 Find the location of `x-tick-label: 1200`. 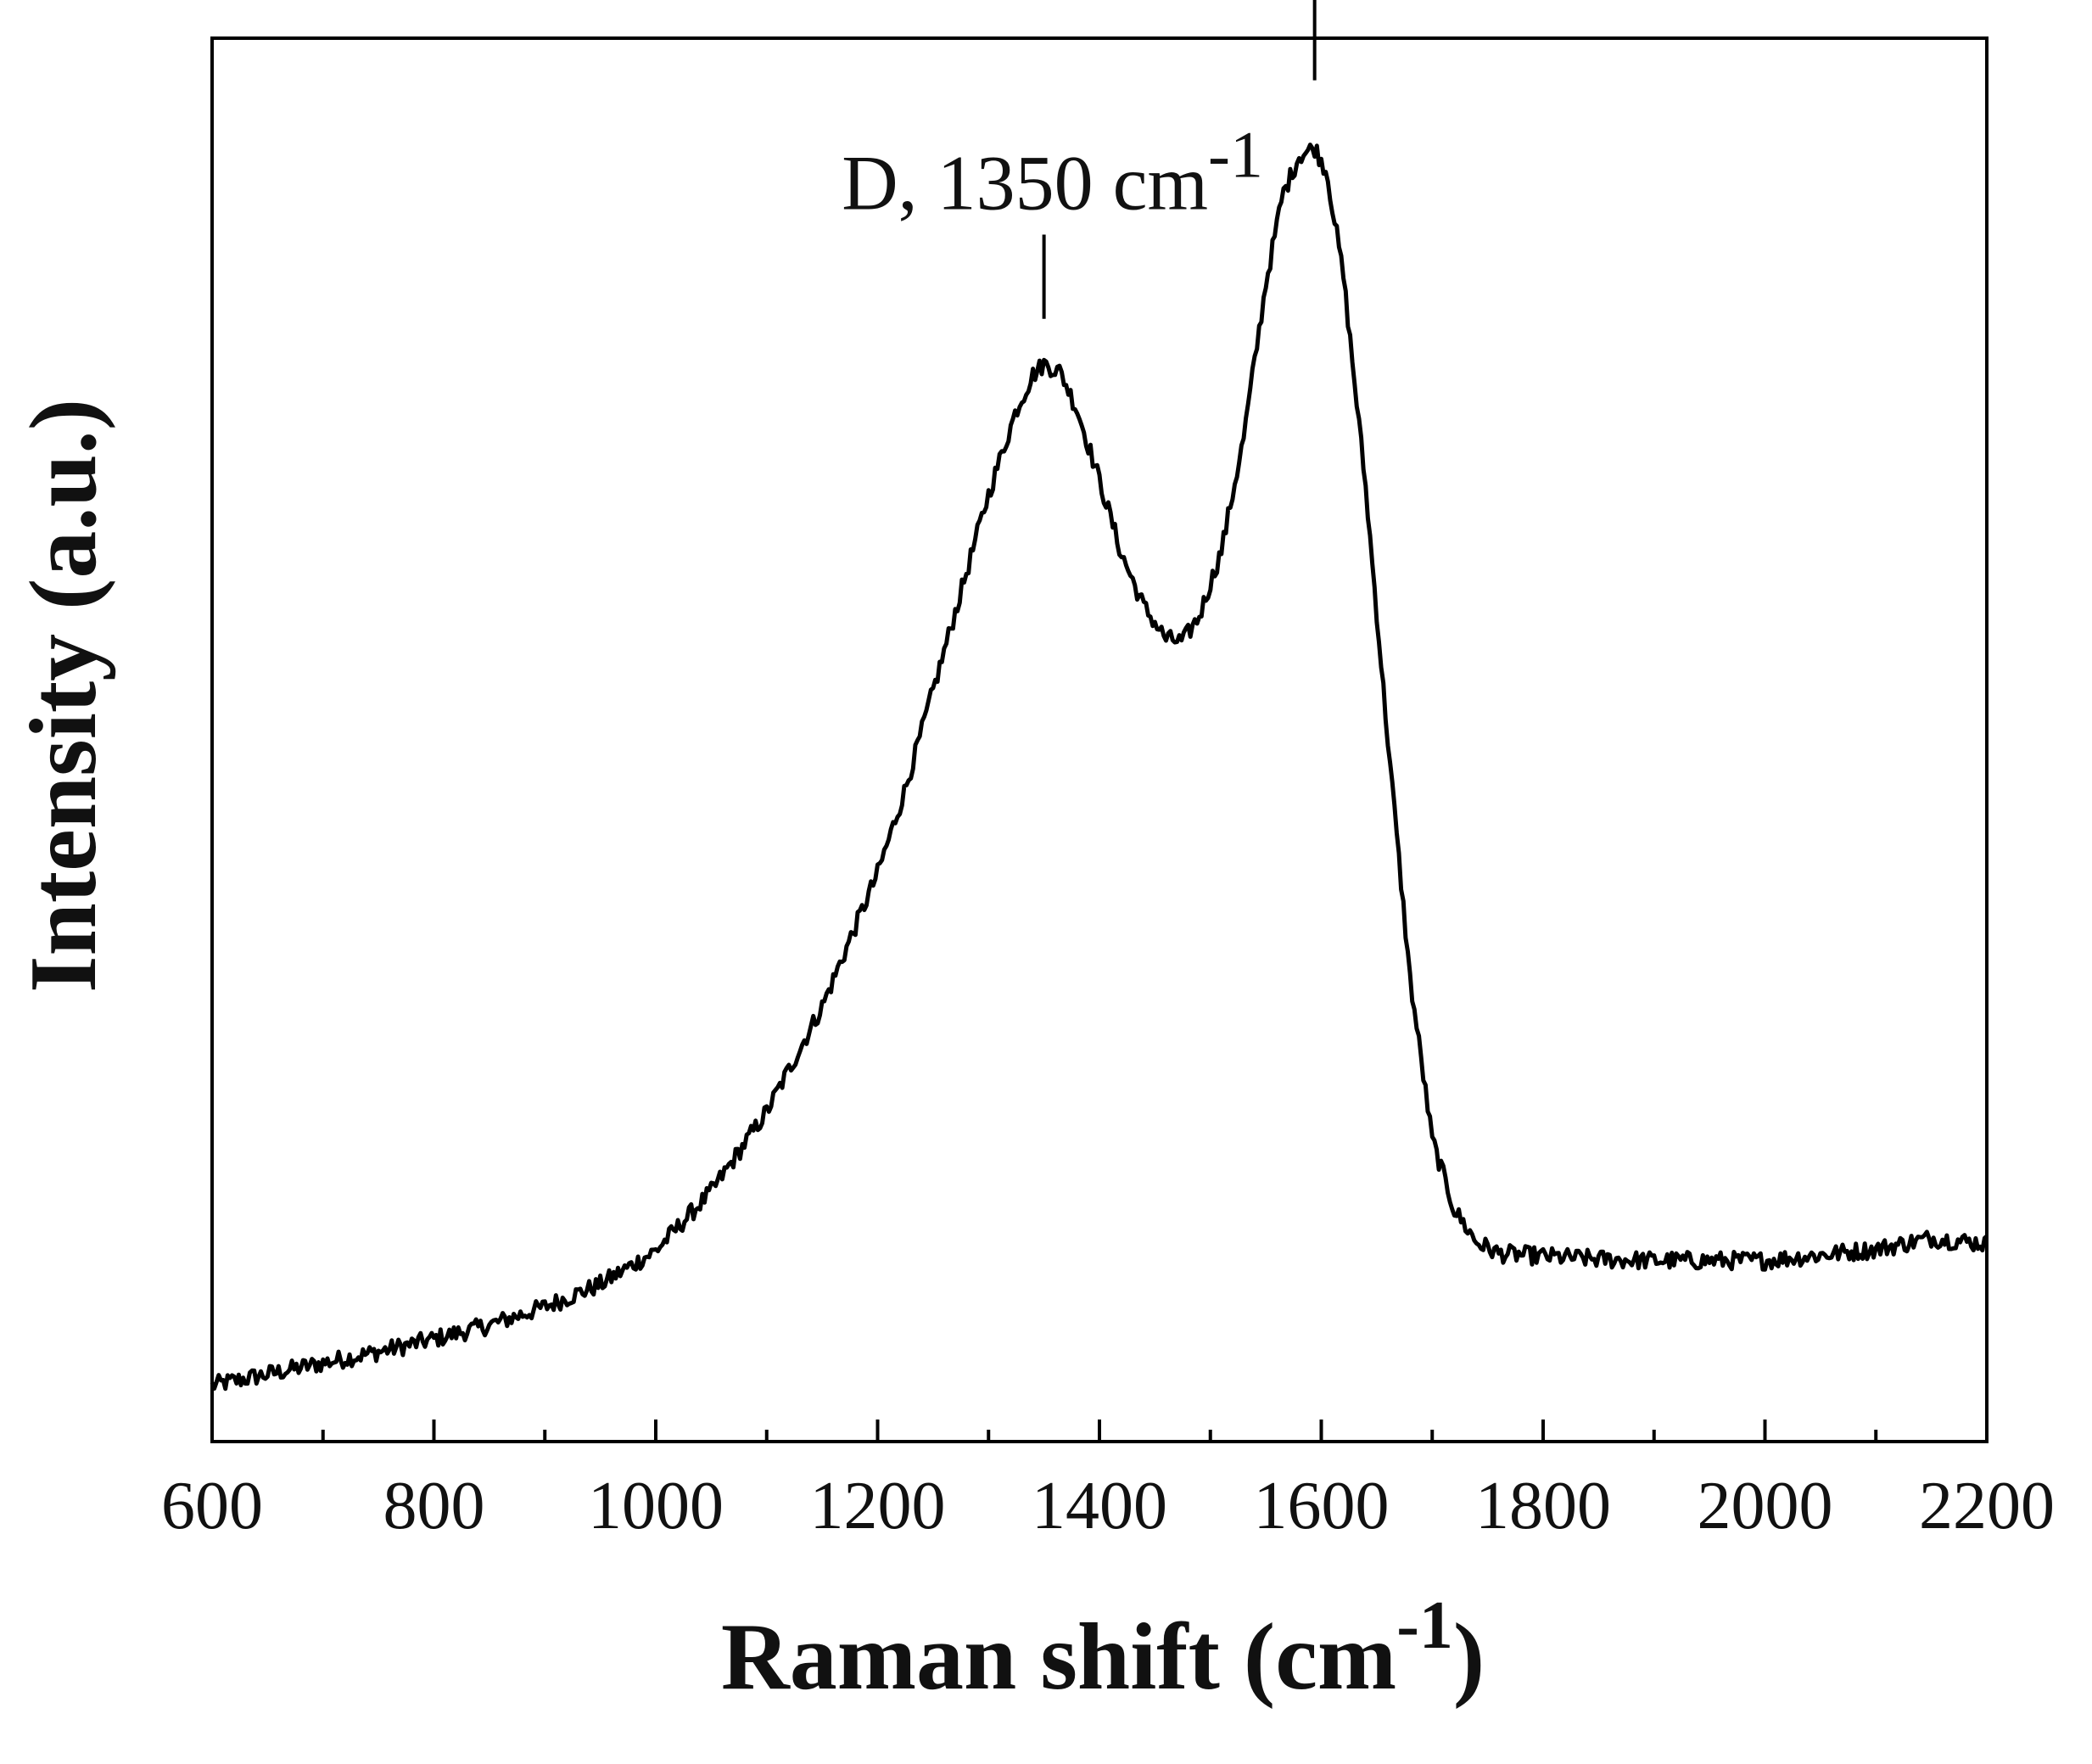

x-tick-label: 1200 is located at coordinates (878, 1506).